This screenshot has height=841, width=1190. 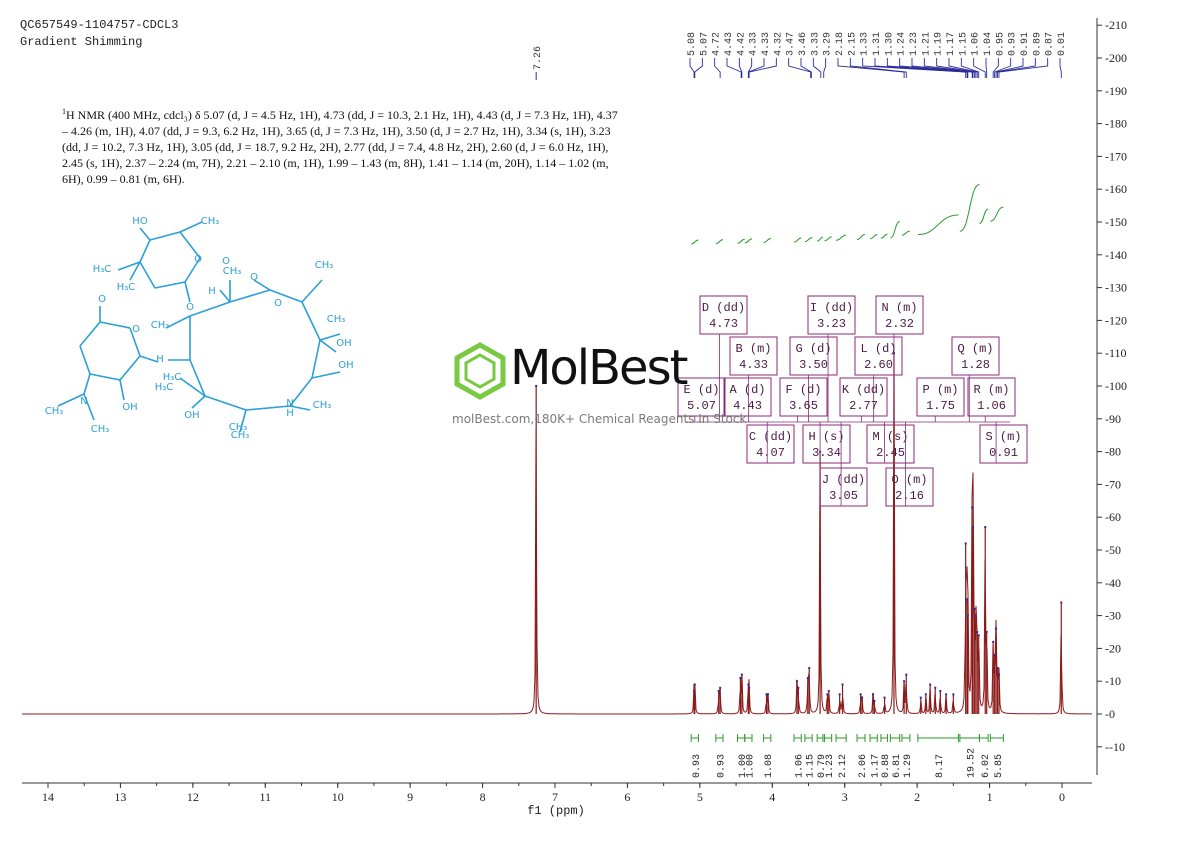 I want to click on x-tick-label: 1, so click(x=990, y=797).